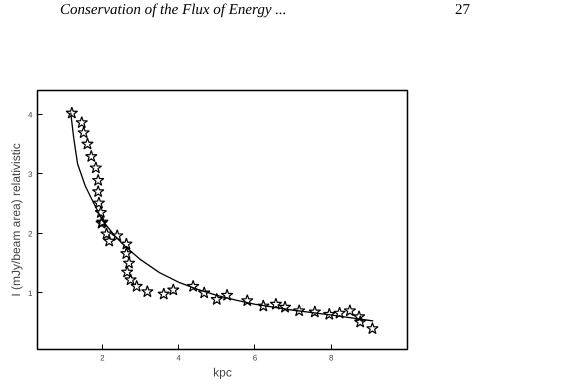  What do you see at coordinates (103, 358) in the screenshot?
I see `x-tick-label: 2` at bounding box center [103, 358].